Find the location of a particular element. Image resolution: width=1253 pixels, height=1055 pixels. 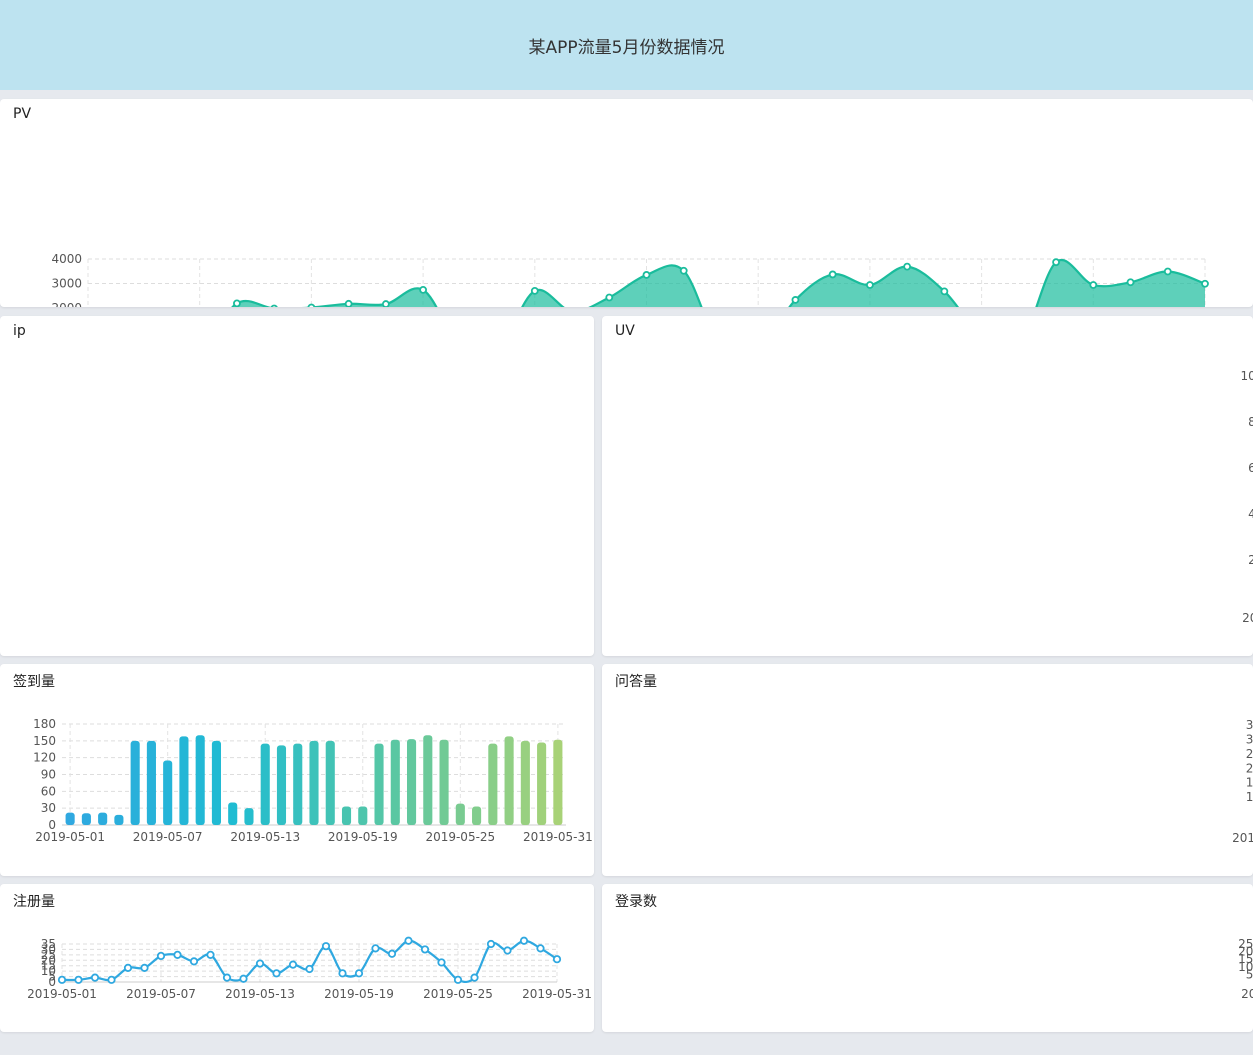

page-title: 某APP流量5月份数据情况 is located at coordinates (626, 47).